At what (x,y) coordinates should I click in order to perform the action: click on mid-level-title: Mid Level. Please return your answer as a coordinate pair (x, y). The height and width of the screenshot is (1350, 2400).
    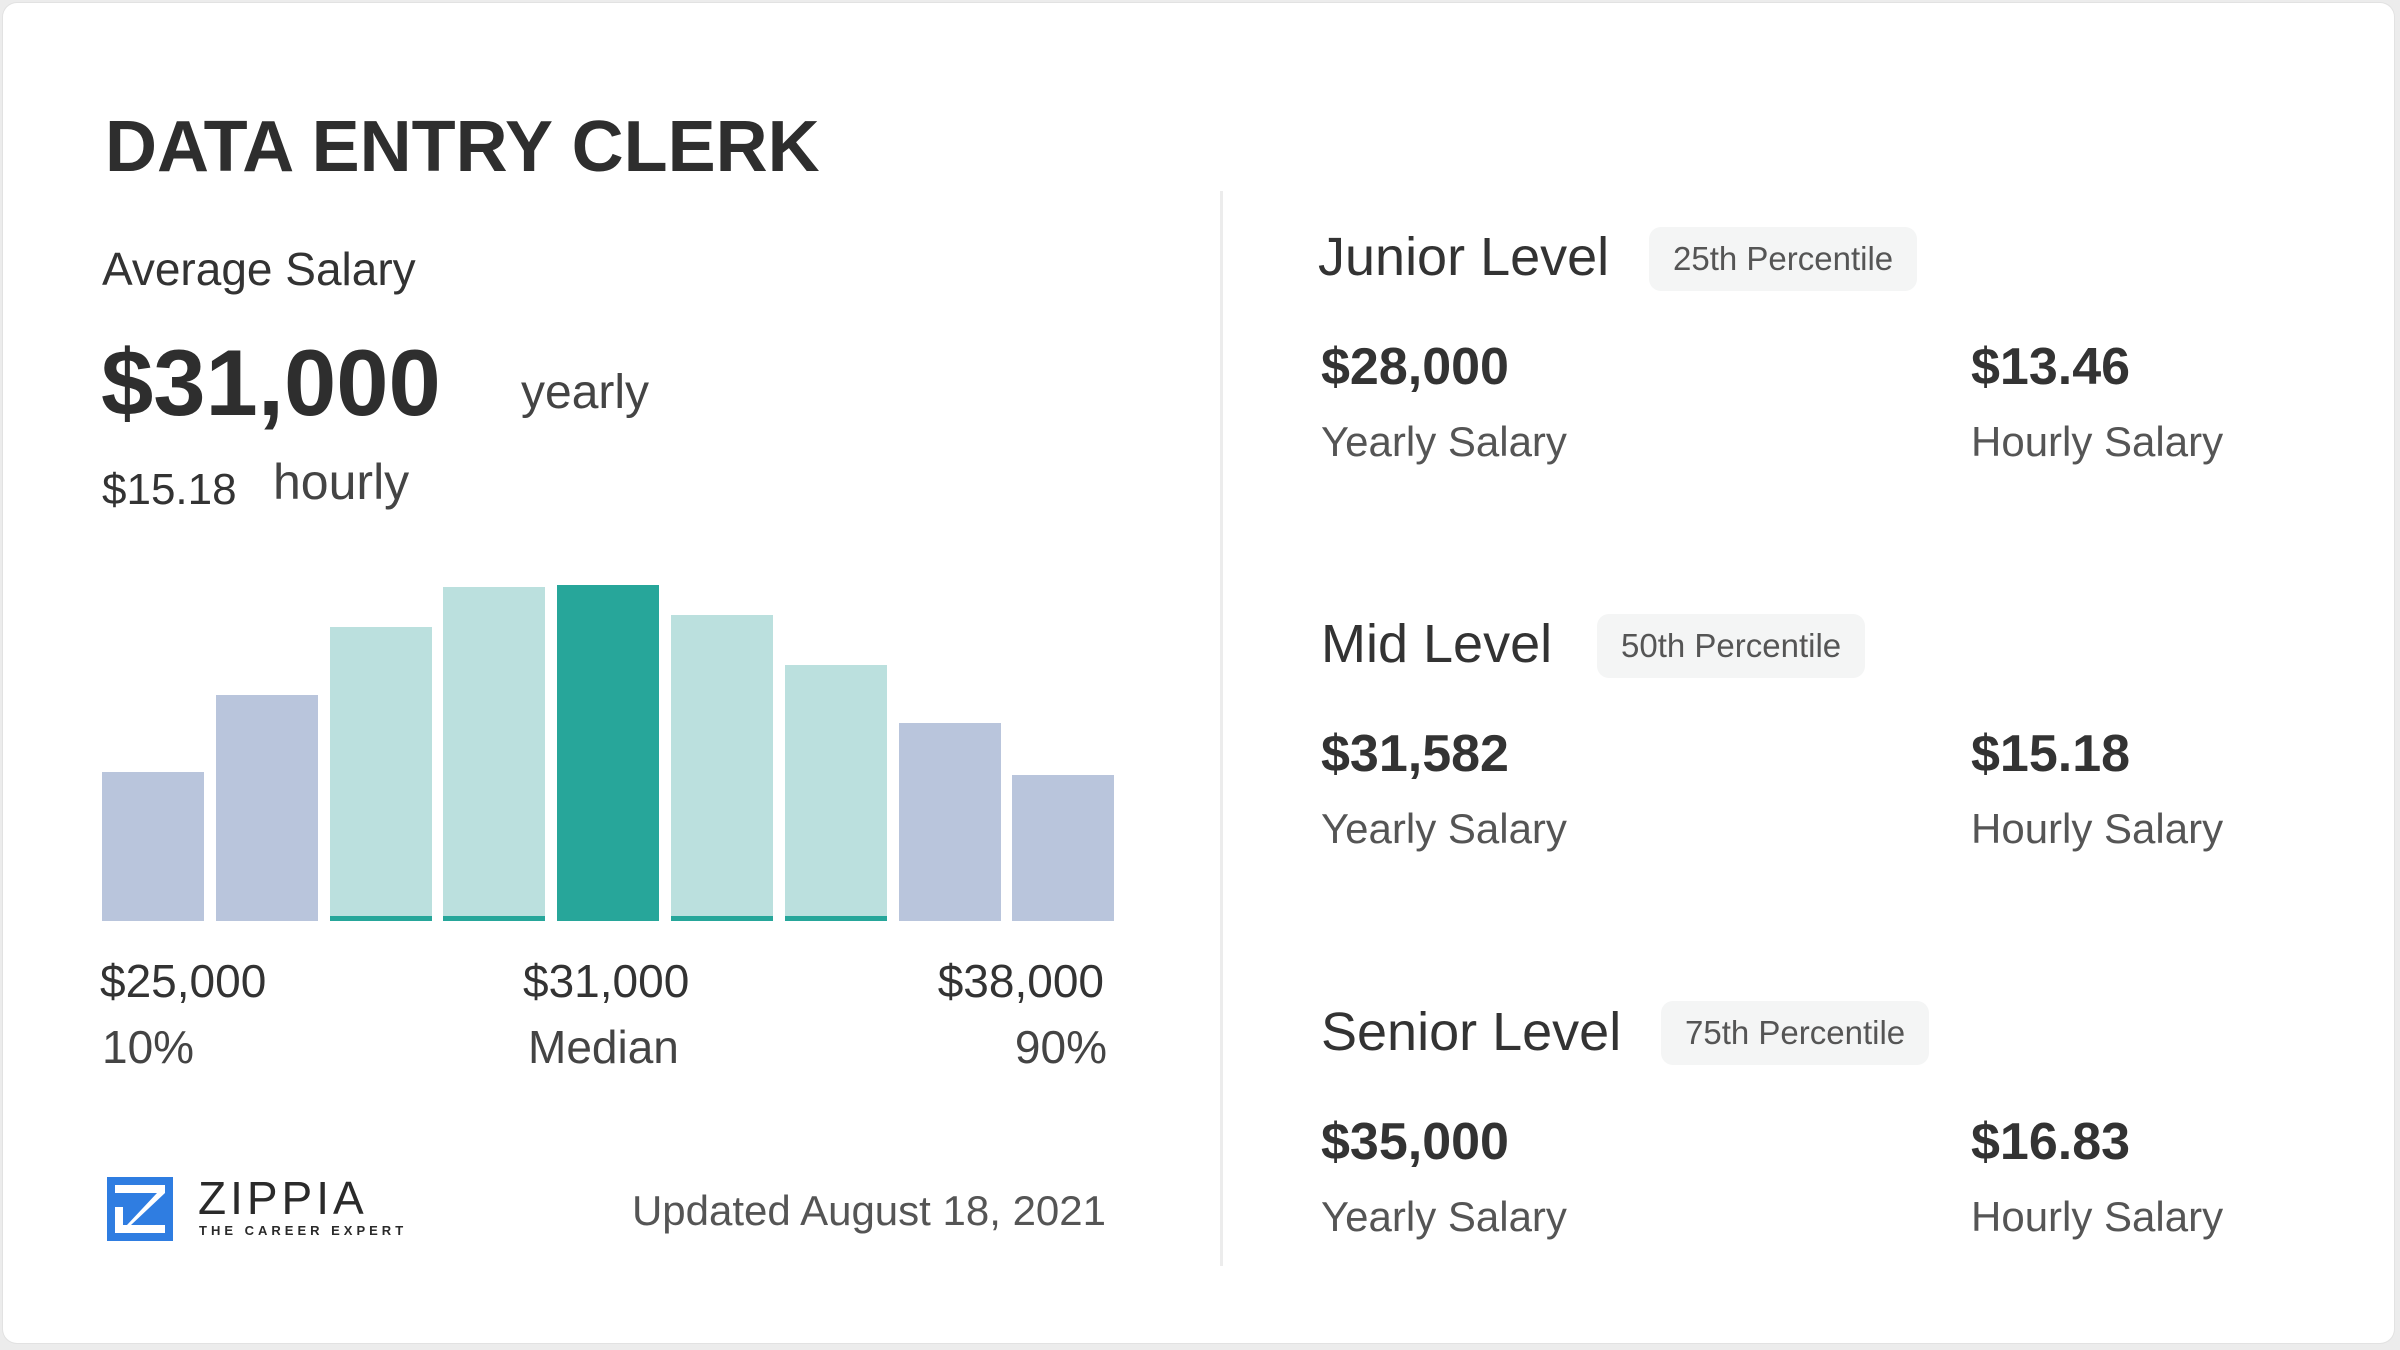
    Looking at the image, I should click on (1437, 644).